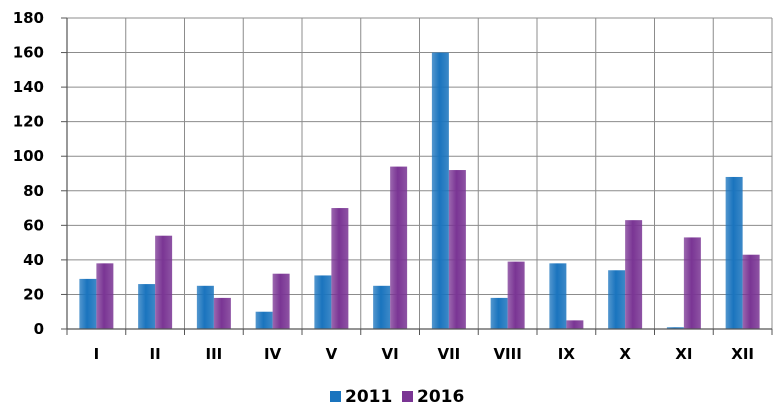 This screenshot has width=776, height=409. Describe the element at coordinates (33, 294) in the screenshot. I see `y-tick-label: 20` at that location.